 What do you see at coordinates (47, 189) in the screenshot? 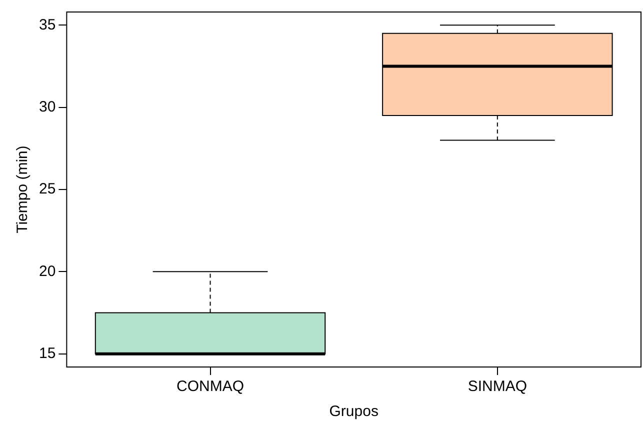
I see `y-tick-label: 25` at bounding box center [47, 189].